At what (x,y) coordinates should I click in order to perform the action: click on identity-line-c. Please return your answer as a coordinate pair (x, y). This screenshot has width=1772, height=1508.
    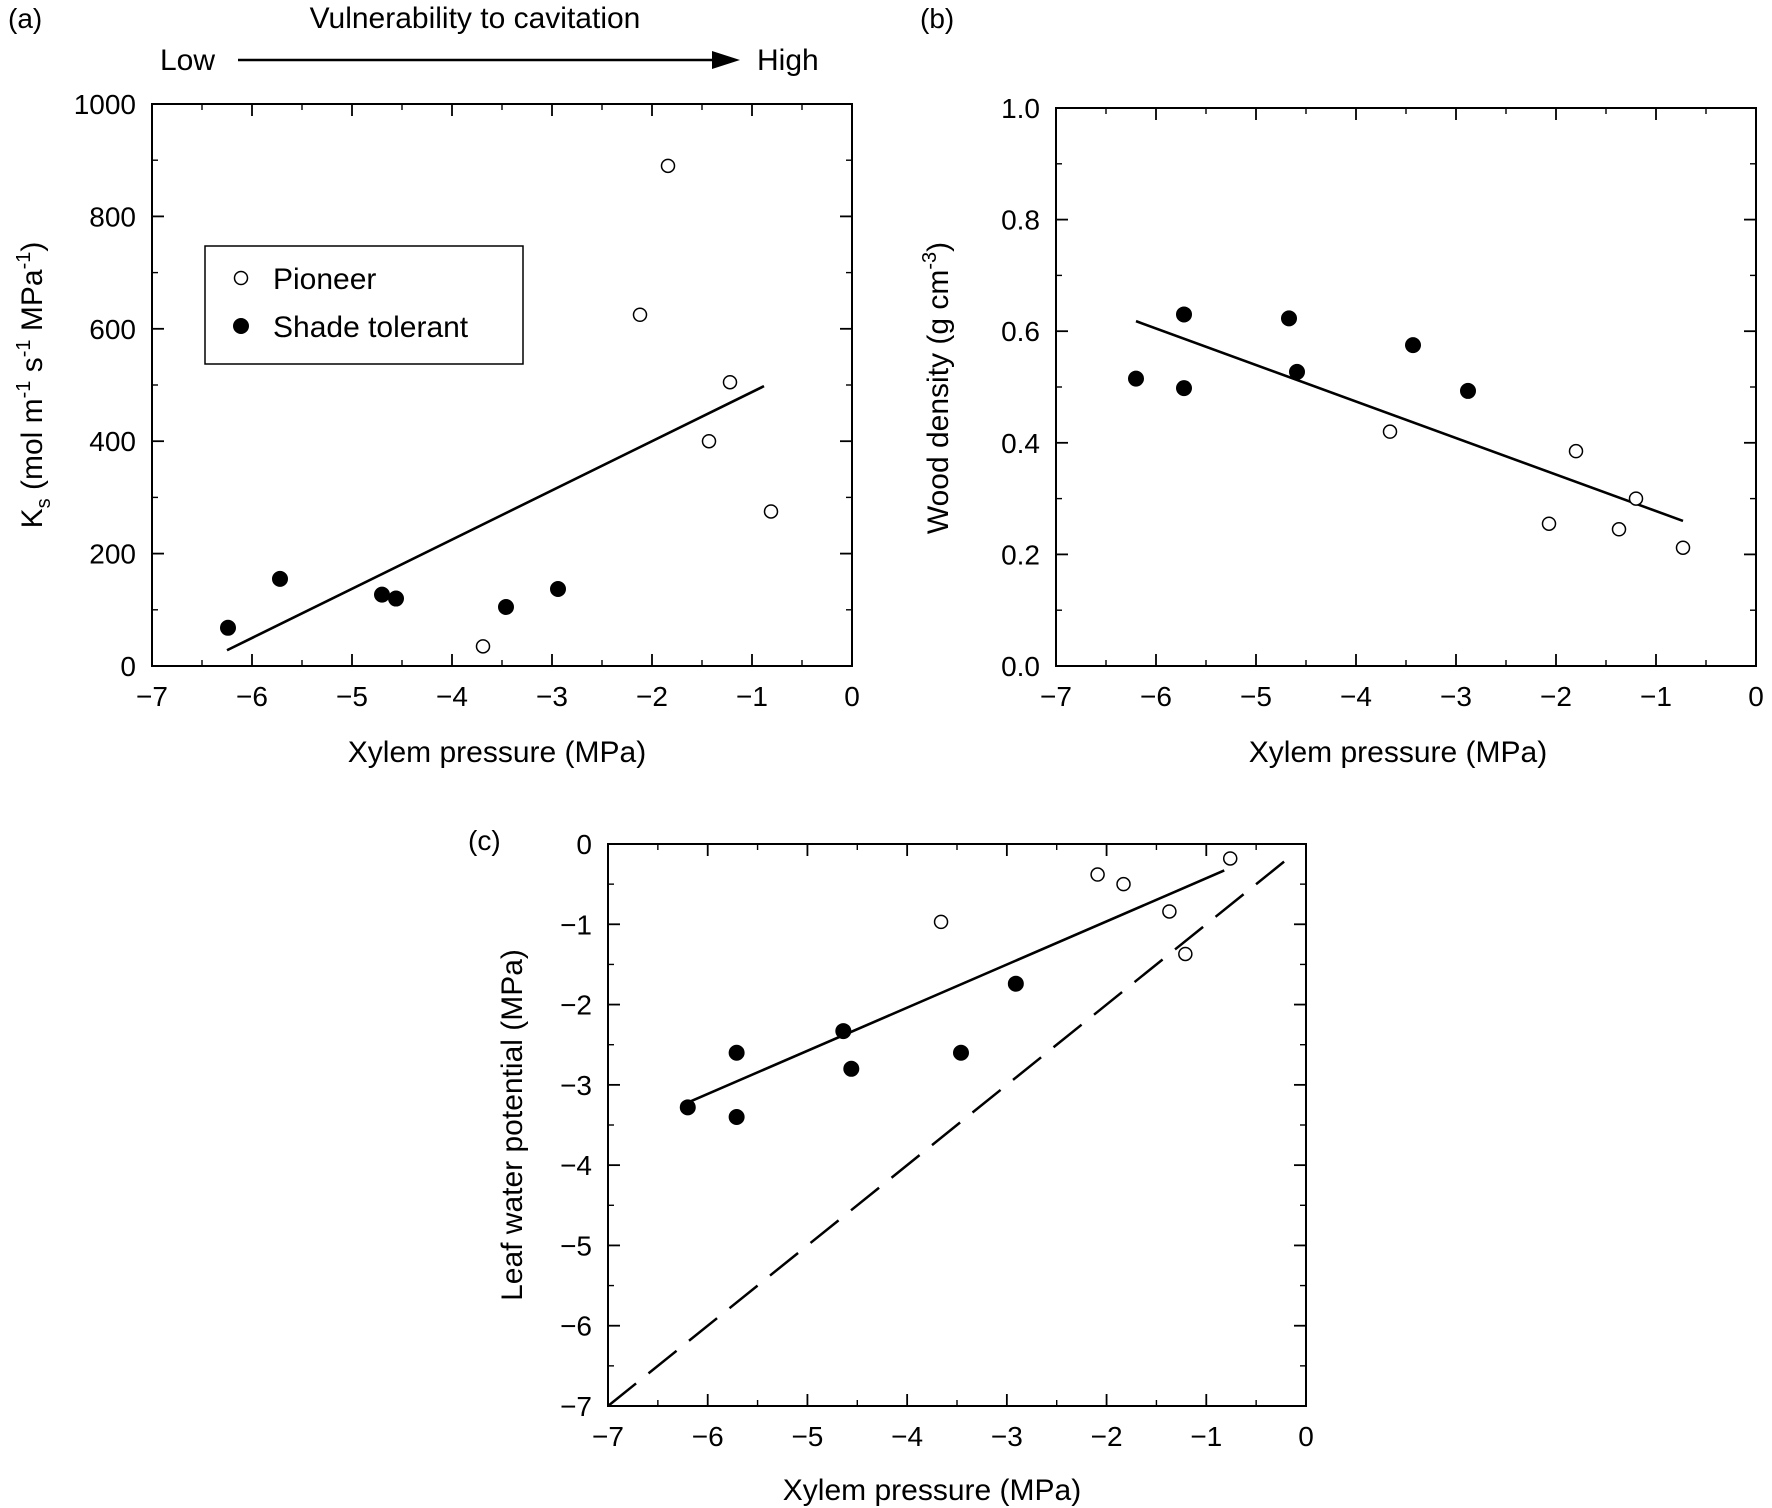
    Looking at the image, I should click on (950, 1130).